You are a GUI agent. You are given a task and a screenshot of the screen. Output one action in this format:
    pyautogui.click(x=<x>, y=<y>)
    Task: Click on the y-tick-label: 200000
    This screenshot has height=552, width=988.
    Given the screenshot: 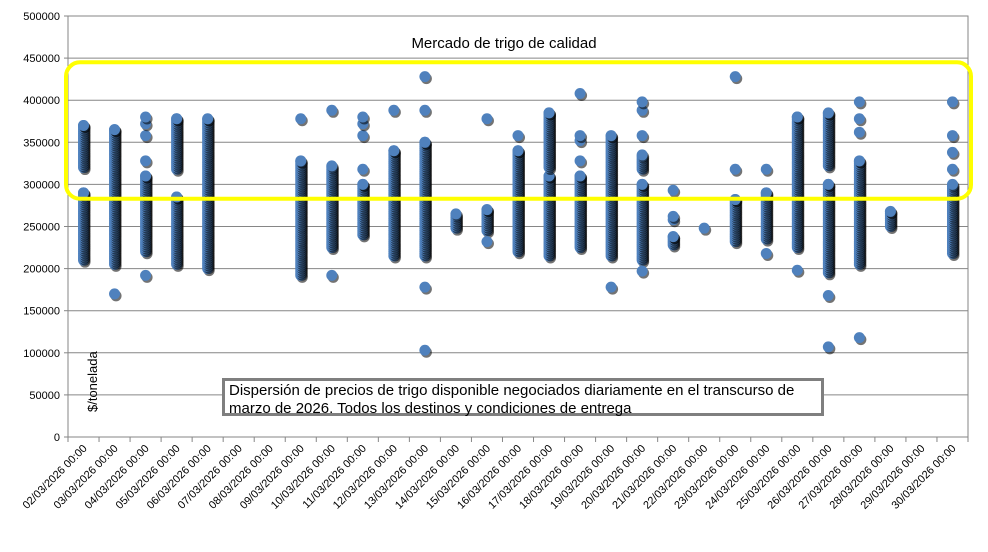 What is the action you would take?
    pyautogui.click(x=41, y=270)
    